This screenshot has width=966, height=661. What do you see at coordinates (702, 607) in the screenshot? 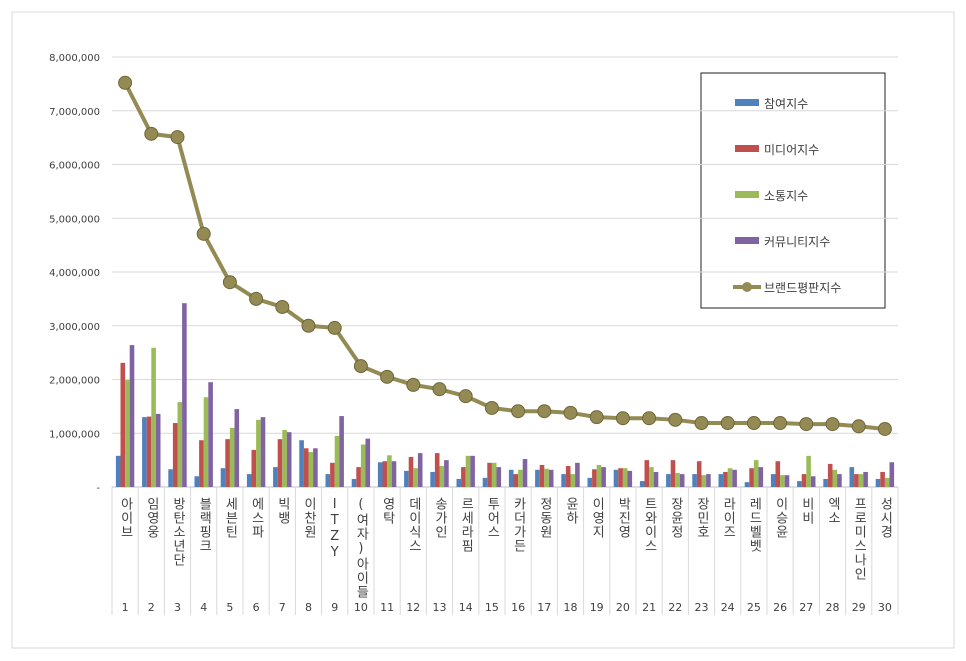
I see `rank-label: 23` at bounding box center [702, 607].